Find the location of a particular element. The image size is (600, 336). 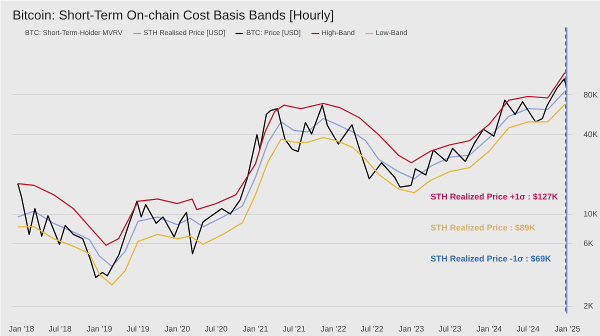

x-tick-label: Jul '18 is located at coordinates (60, 329).